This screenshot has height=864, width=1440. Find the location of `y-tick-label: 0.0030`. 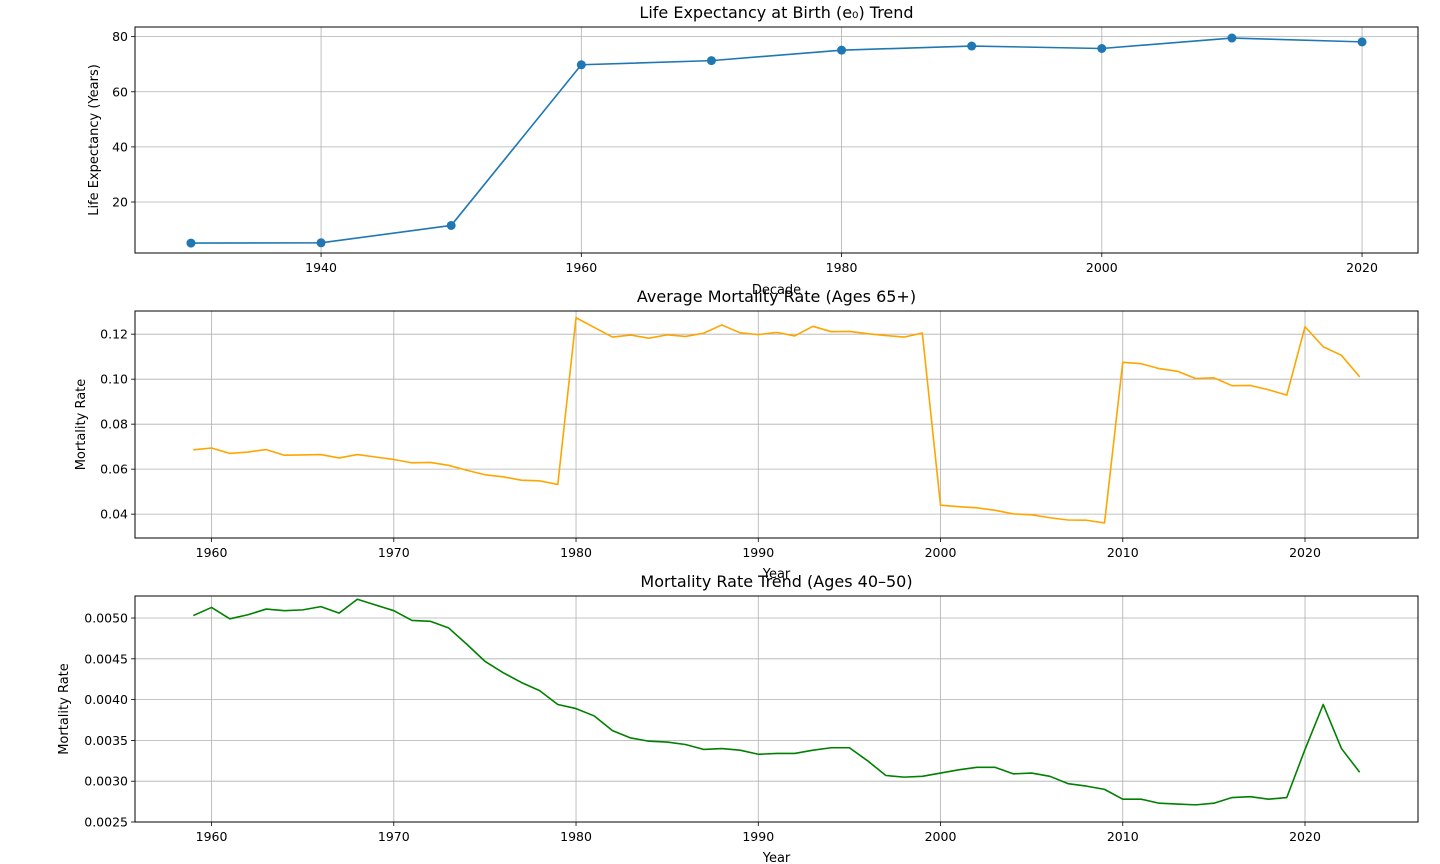

y-tick-label: 0.0030 is located at coordinates (106, 781).